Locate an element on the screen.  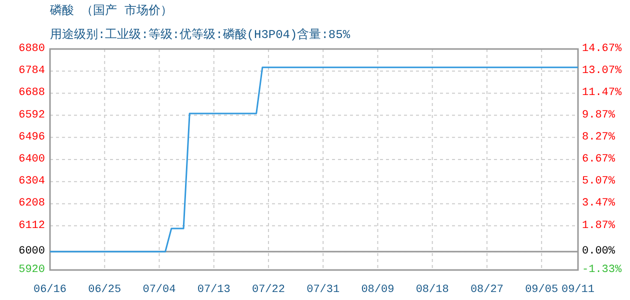
y-tick-label: 6592 is located at coordinates (31, 115).